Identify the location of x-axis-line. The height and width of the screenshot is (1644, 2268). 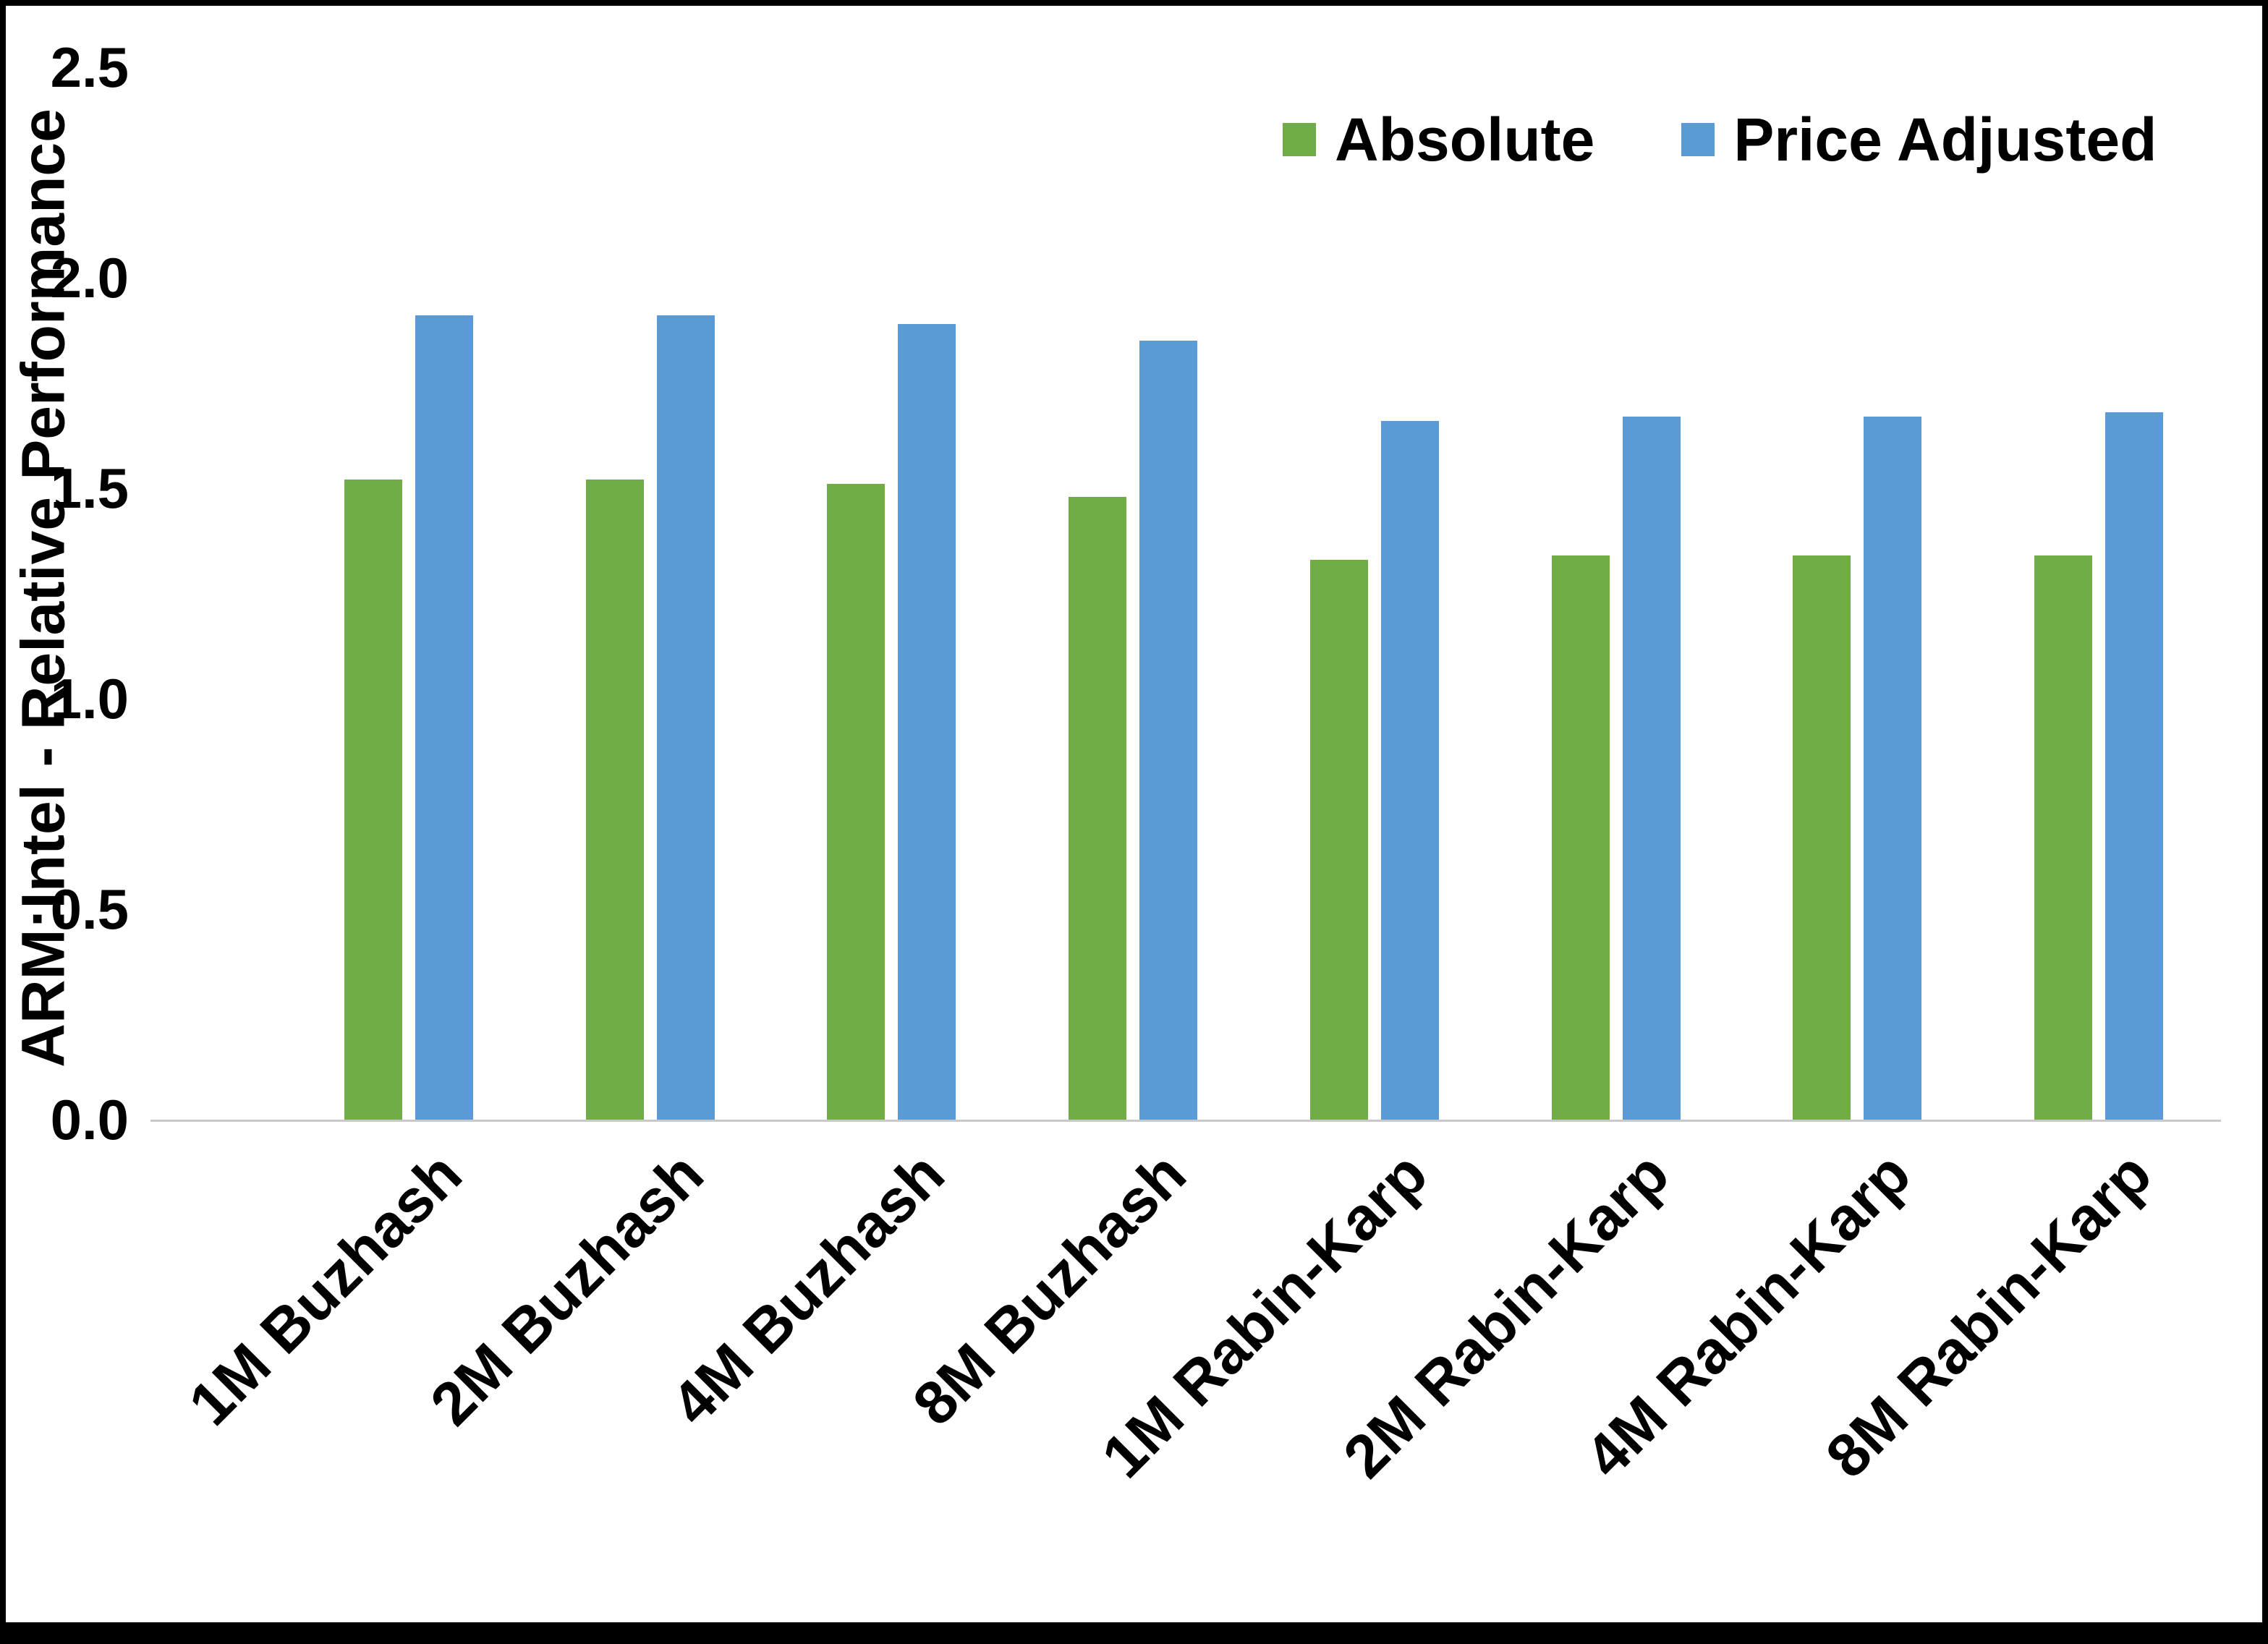
(1185, 1121).